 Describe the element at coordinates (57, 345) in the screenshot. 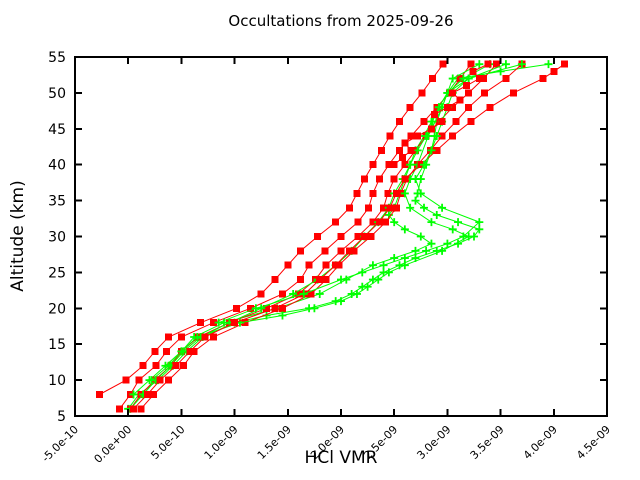

I see `y-tick-label: 15` at that location.